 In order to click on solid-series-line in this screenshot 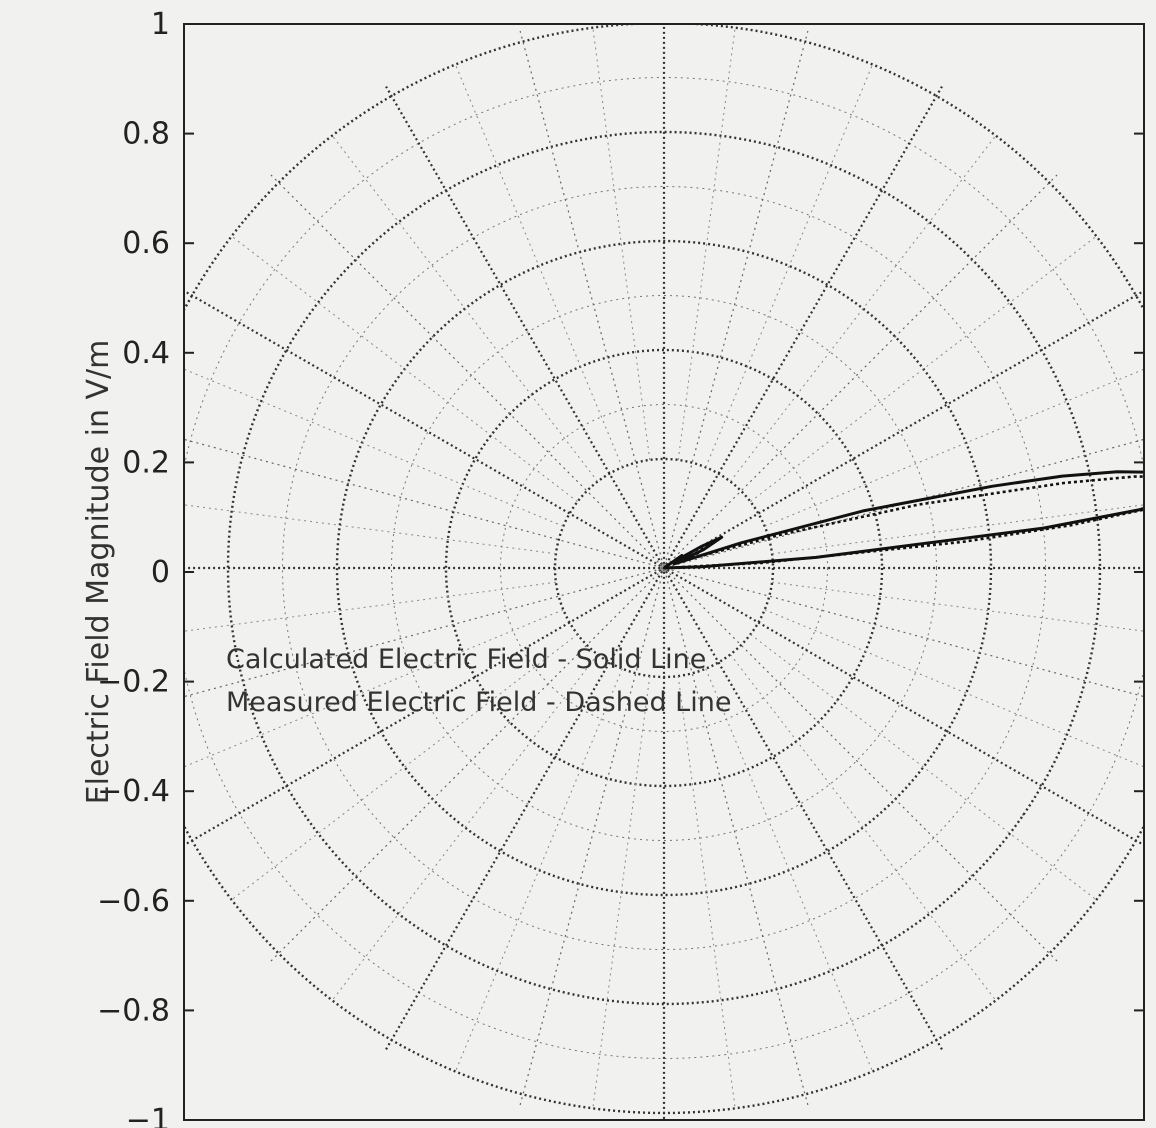, I will do `click(903, 520)`.